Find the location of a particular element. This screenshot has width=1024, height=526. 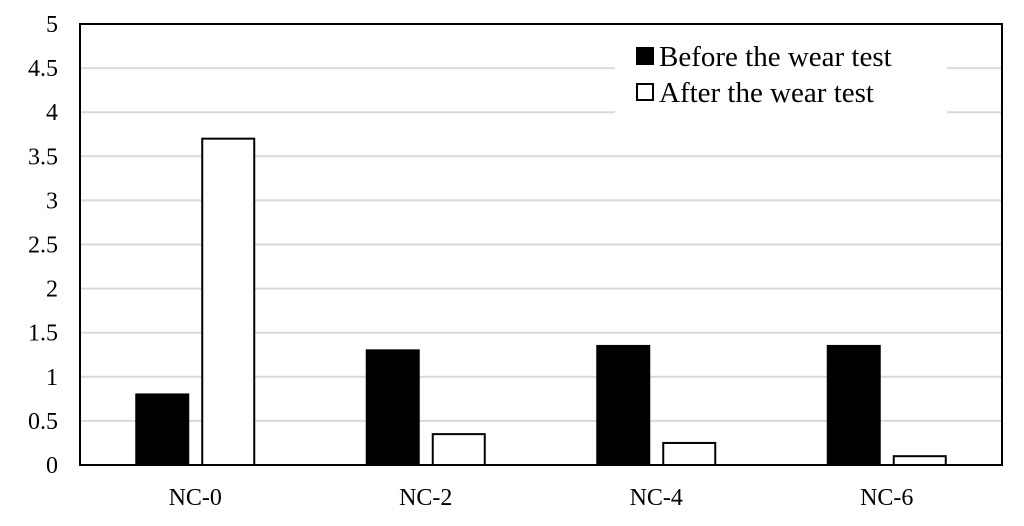

y-tick-labels: 0 0.5 1 1.5 2 2.5 3 3.5 4 4.5 5 is located at coordinates (43, 245).